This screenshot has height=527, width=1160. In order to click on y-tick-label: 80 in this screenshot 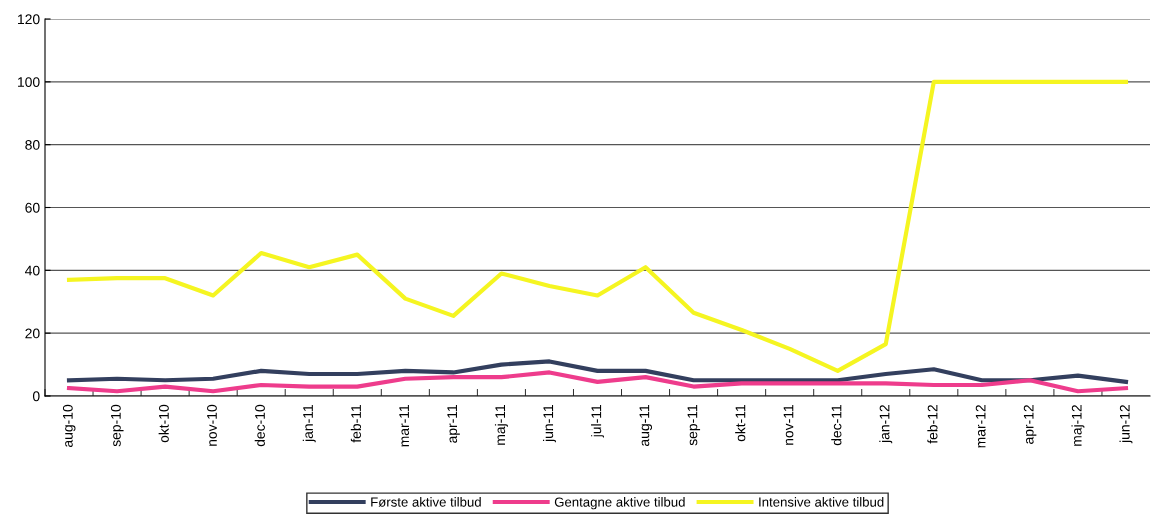, I will do `click(32, 145)`.